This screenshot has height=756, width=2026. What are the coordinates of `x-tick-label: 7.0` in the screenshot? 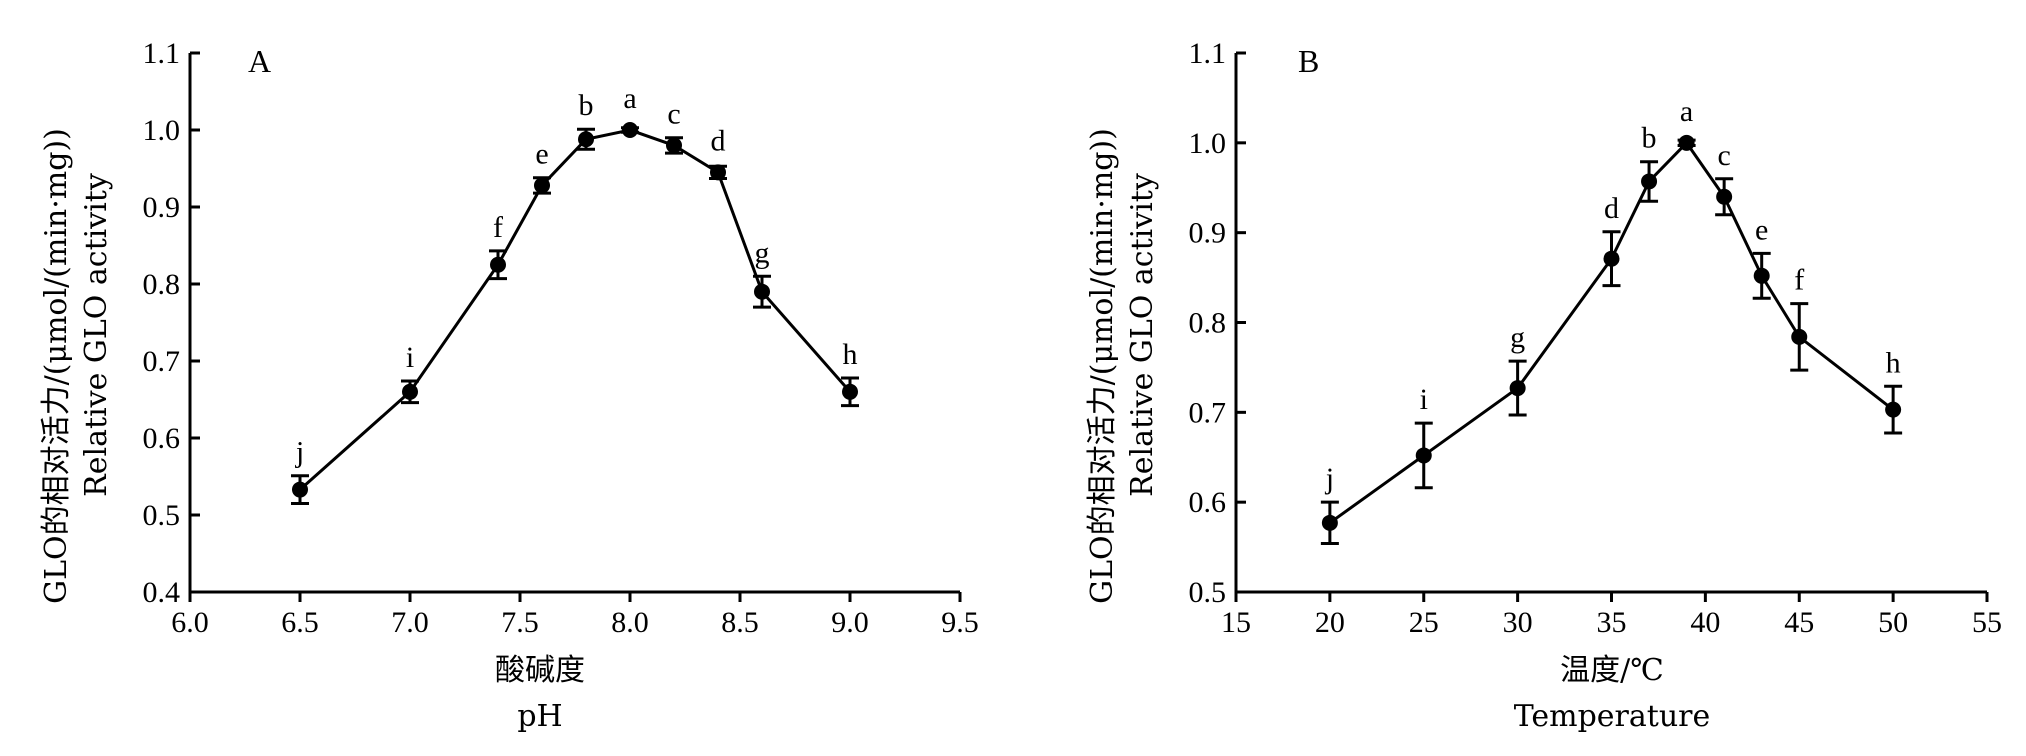 It's located at (410, 622).